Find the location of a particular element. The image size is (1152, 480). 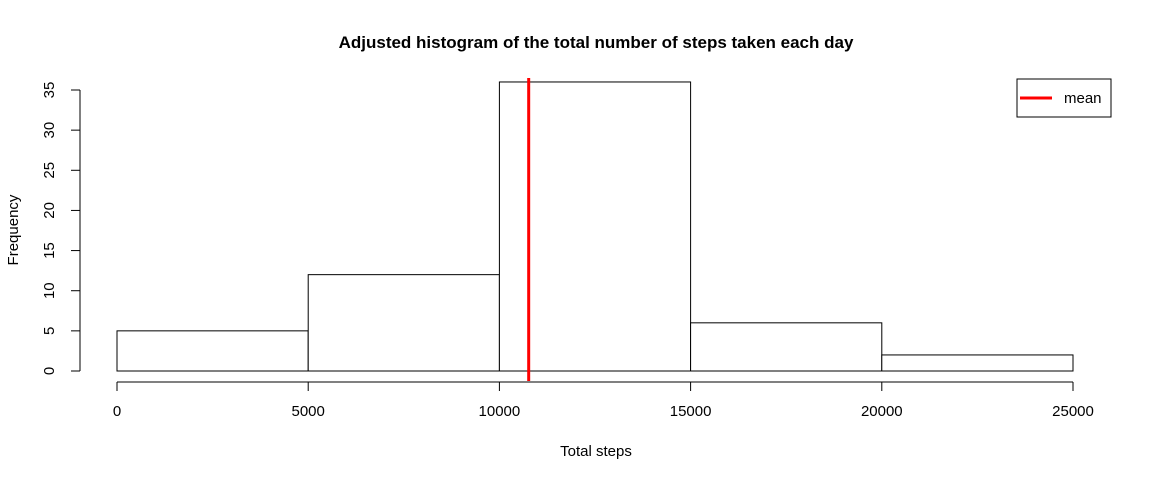

x-axis-label: Total steps is located at coordinates (596, 451).